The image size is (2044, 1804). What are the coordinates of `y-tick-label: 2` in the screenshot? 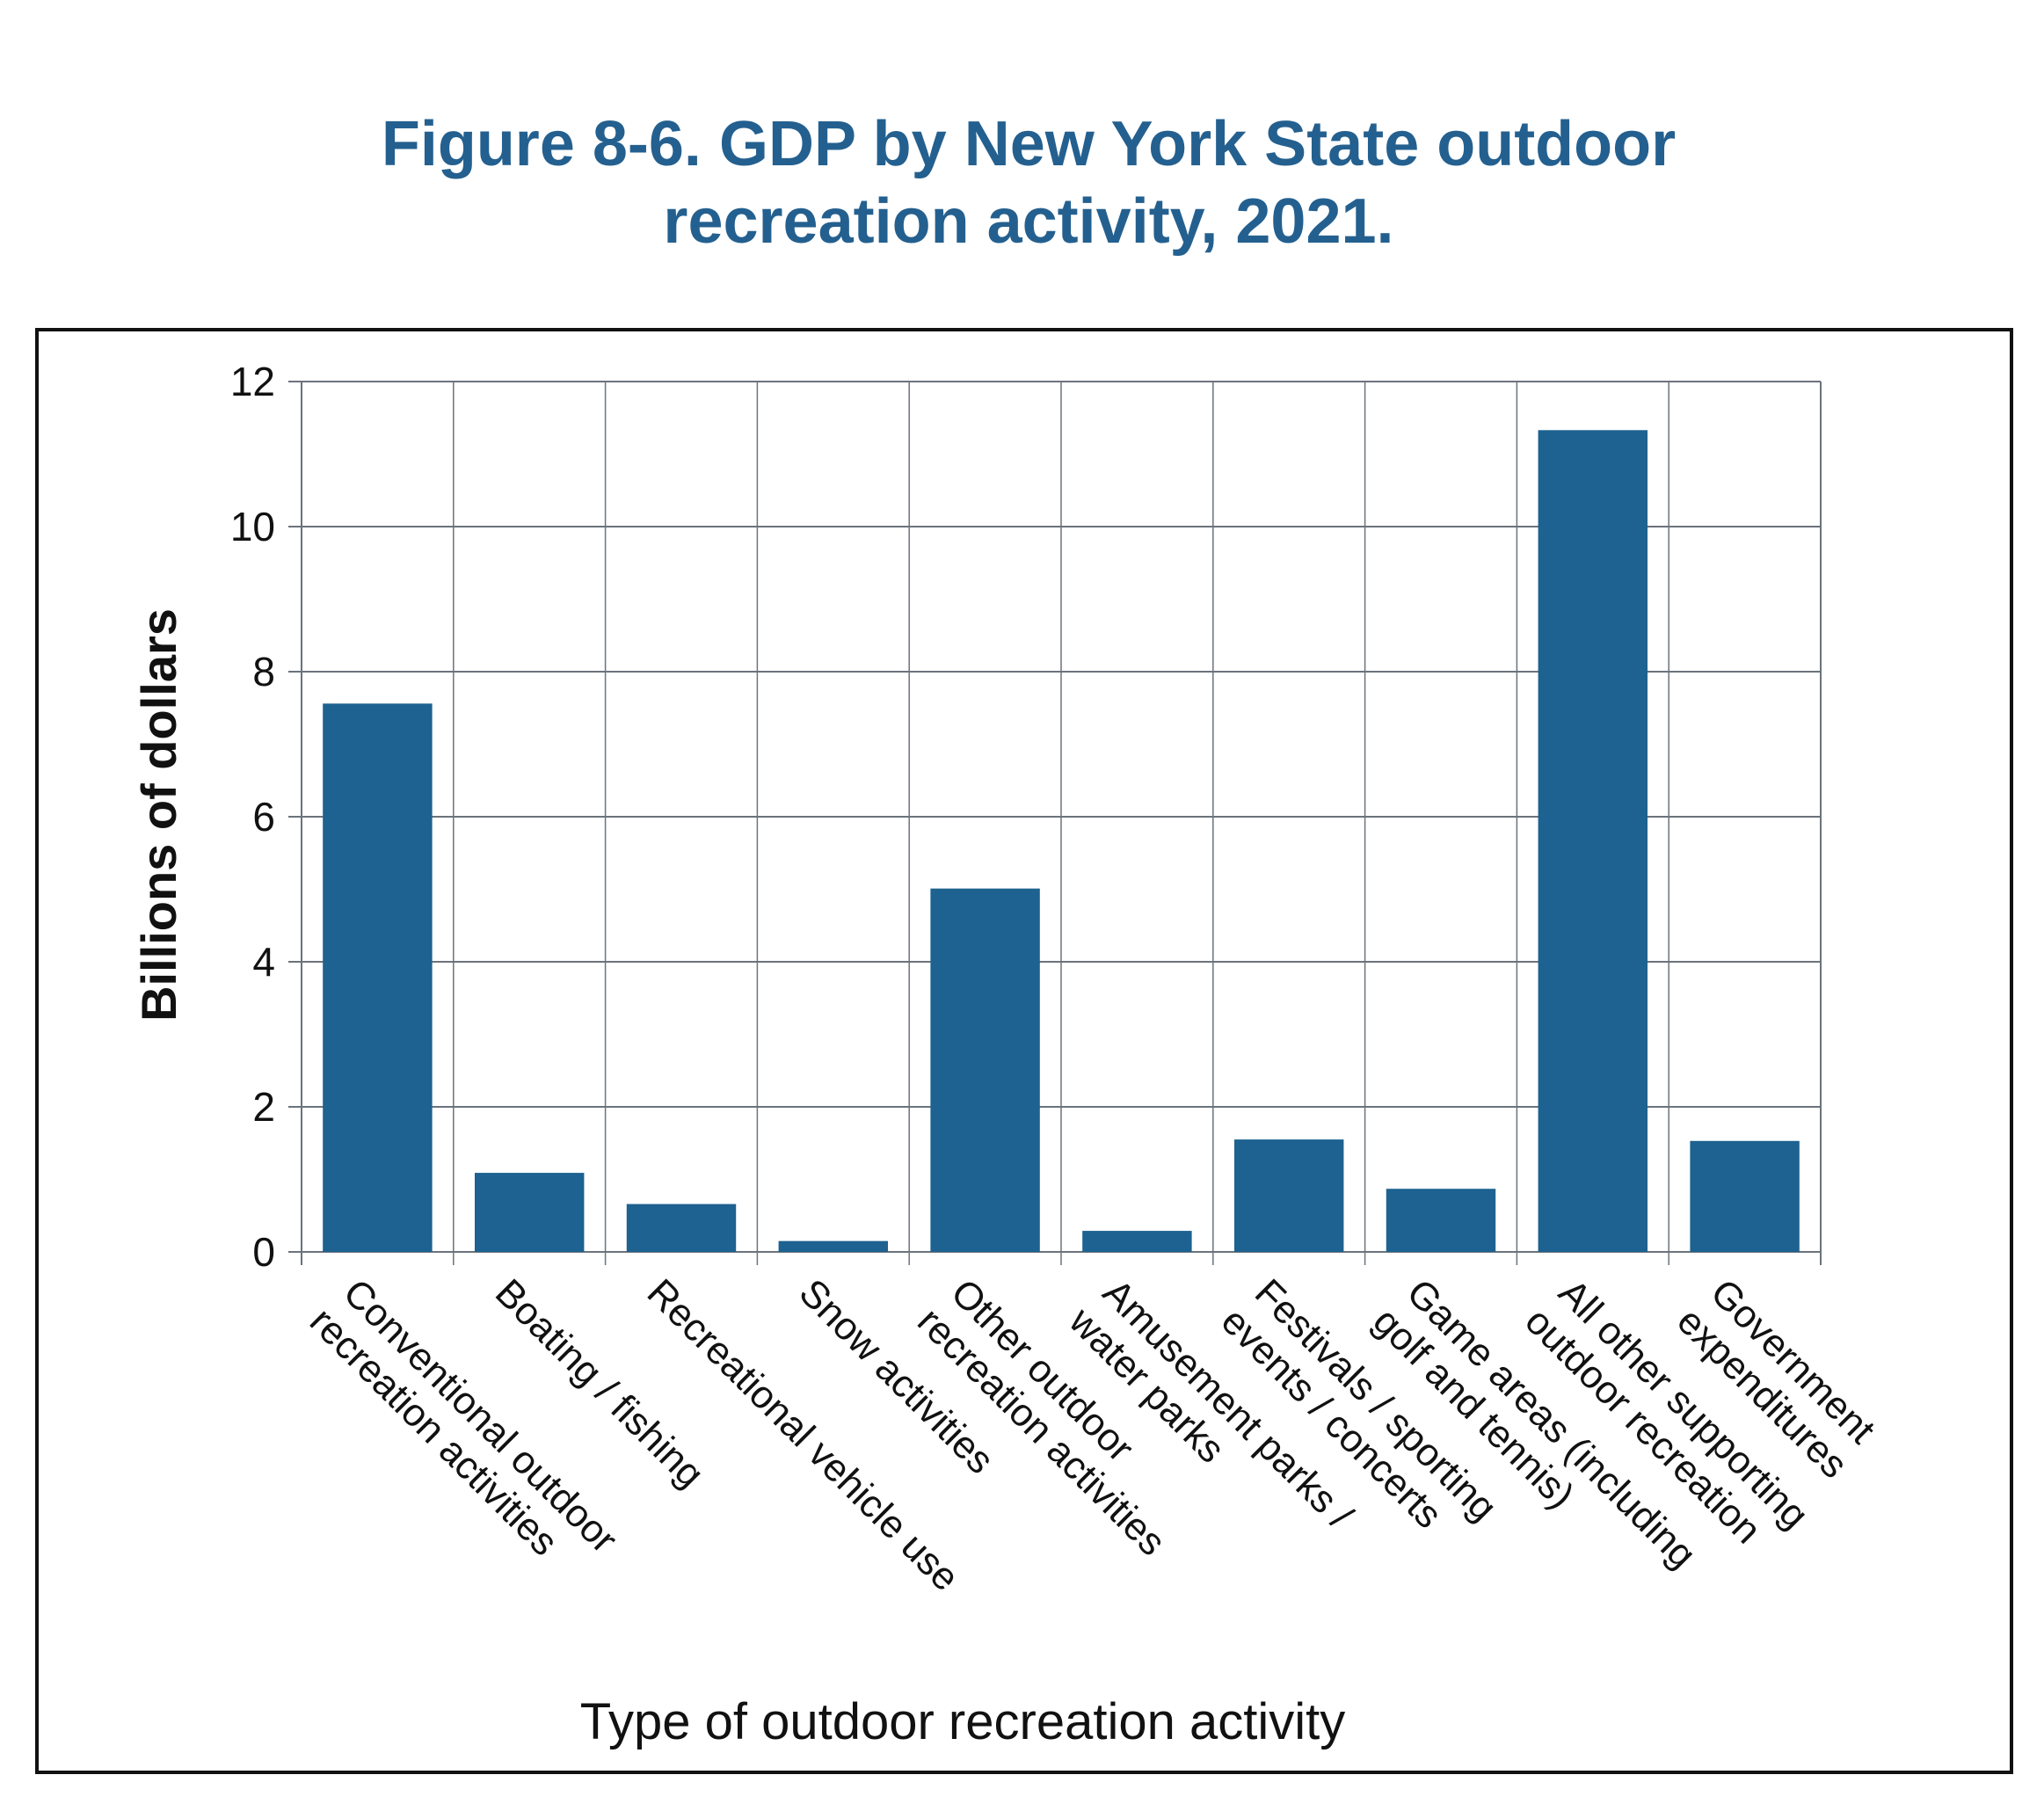 It's located at (263, 1107).